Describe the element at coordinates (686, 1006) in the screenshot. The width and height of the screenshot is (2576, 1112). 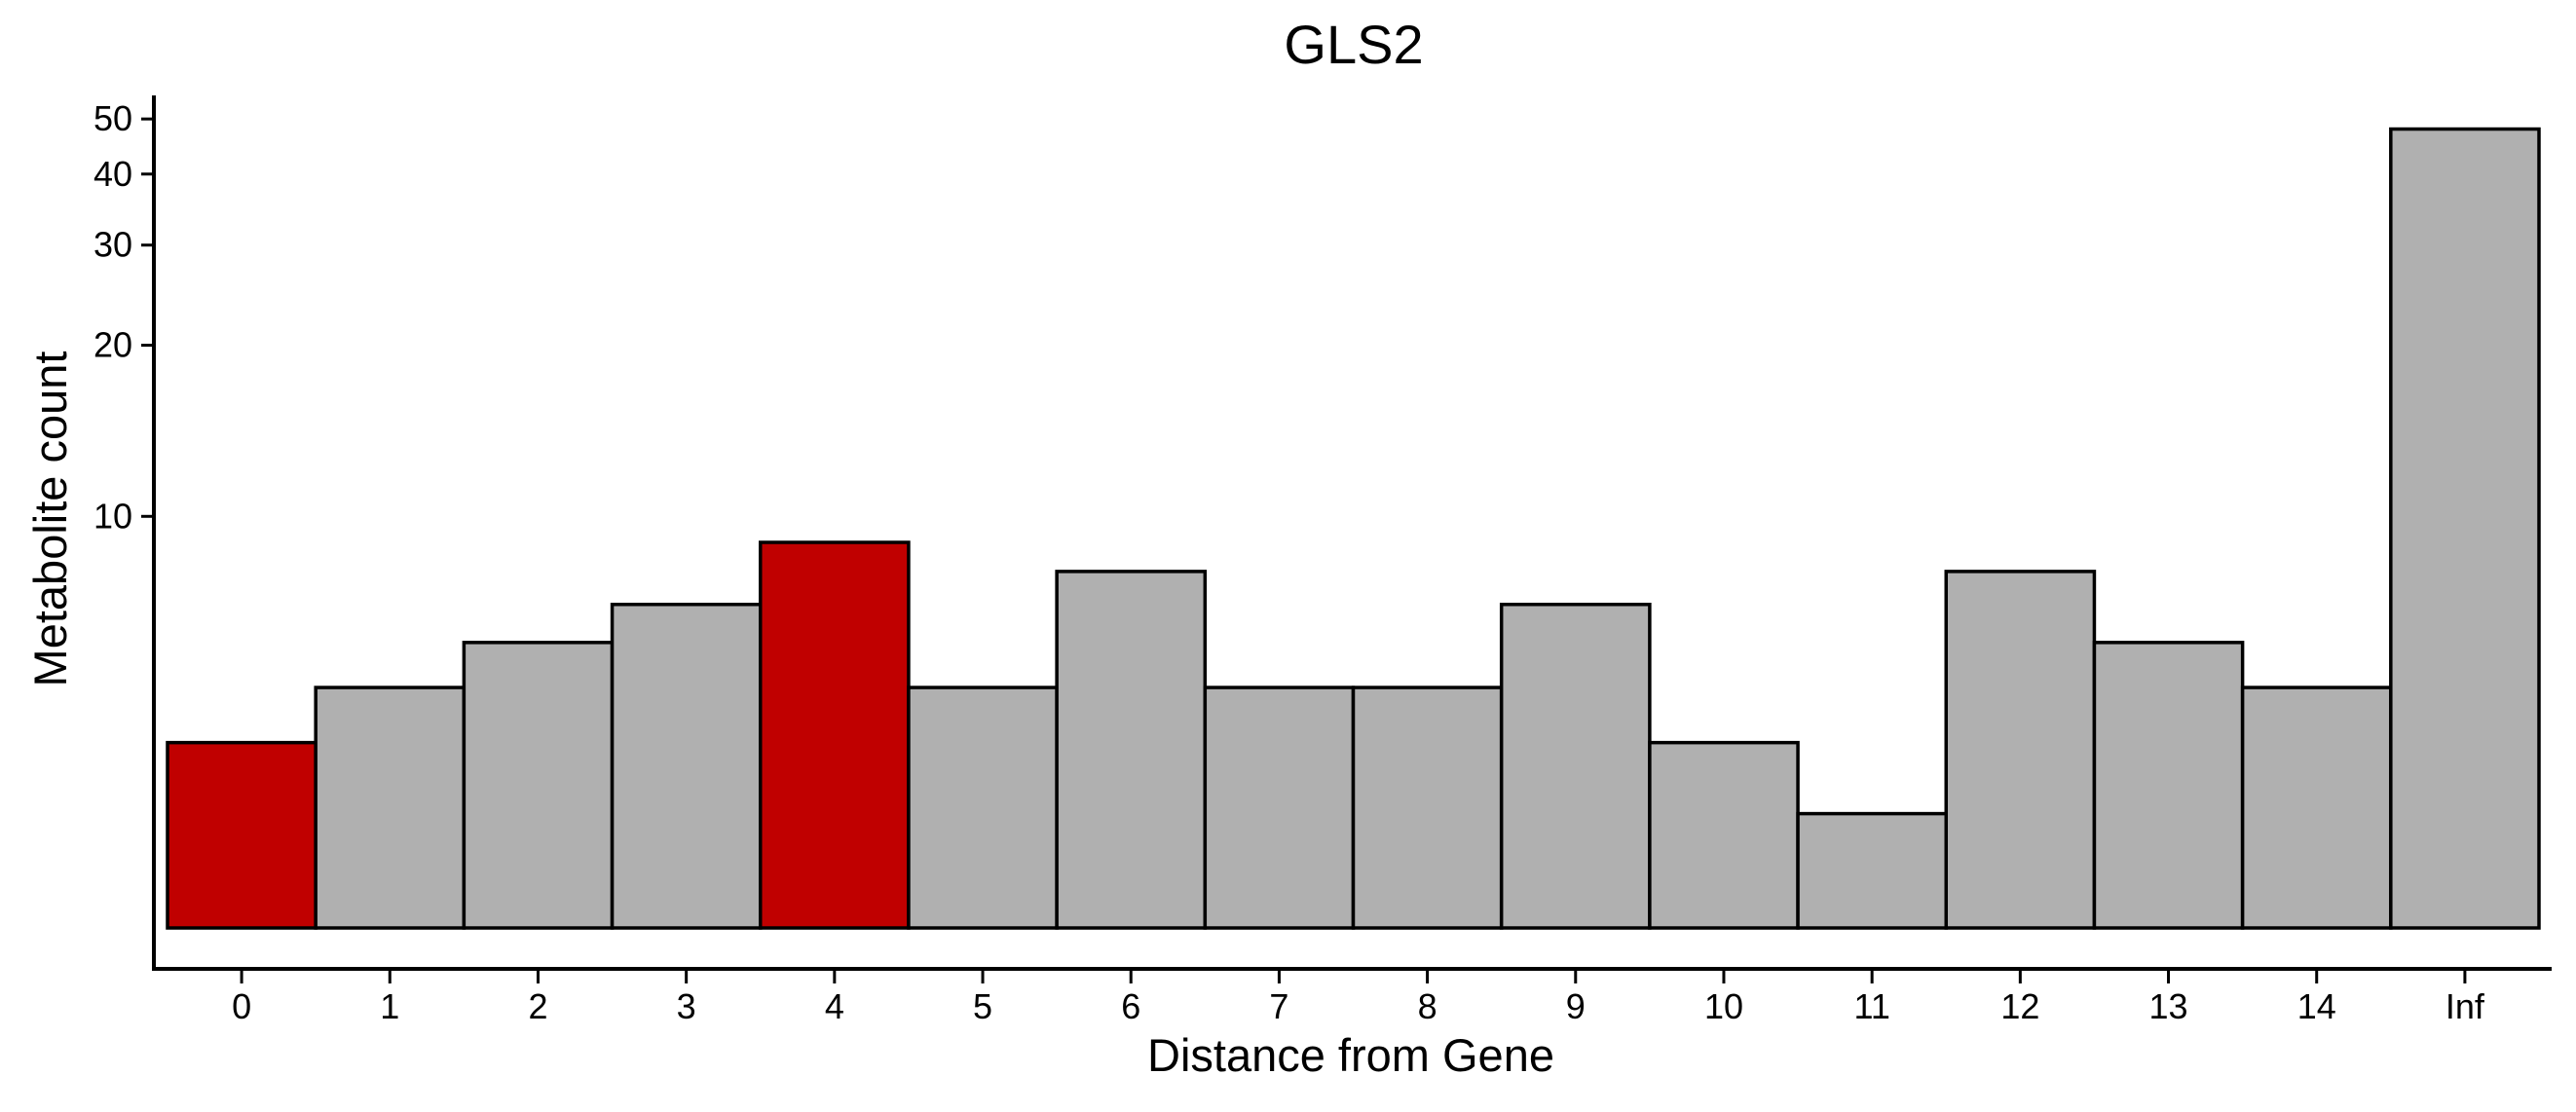
I see `x-tick-label-3: 3` at that location.